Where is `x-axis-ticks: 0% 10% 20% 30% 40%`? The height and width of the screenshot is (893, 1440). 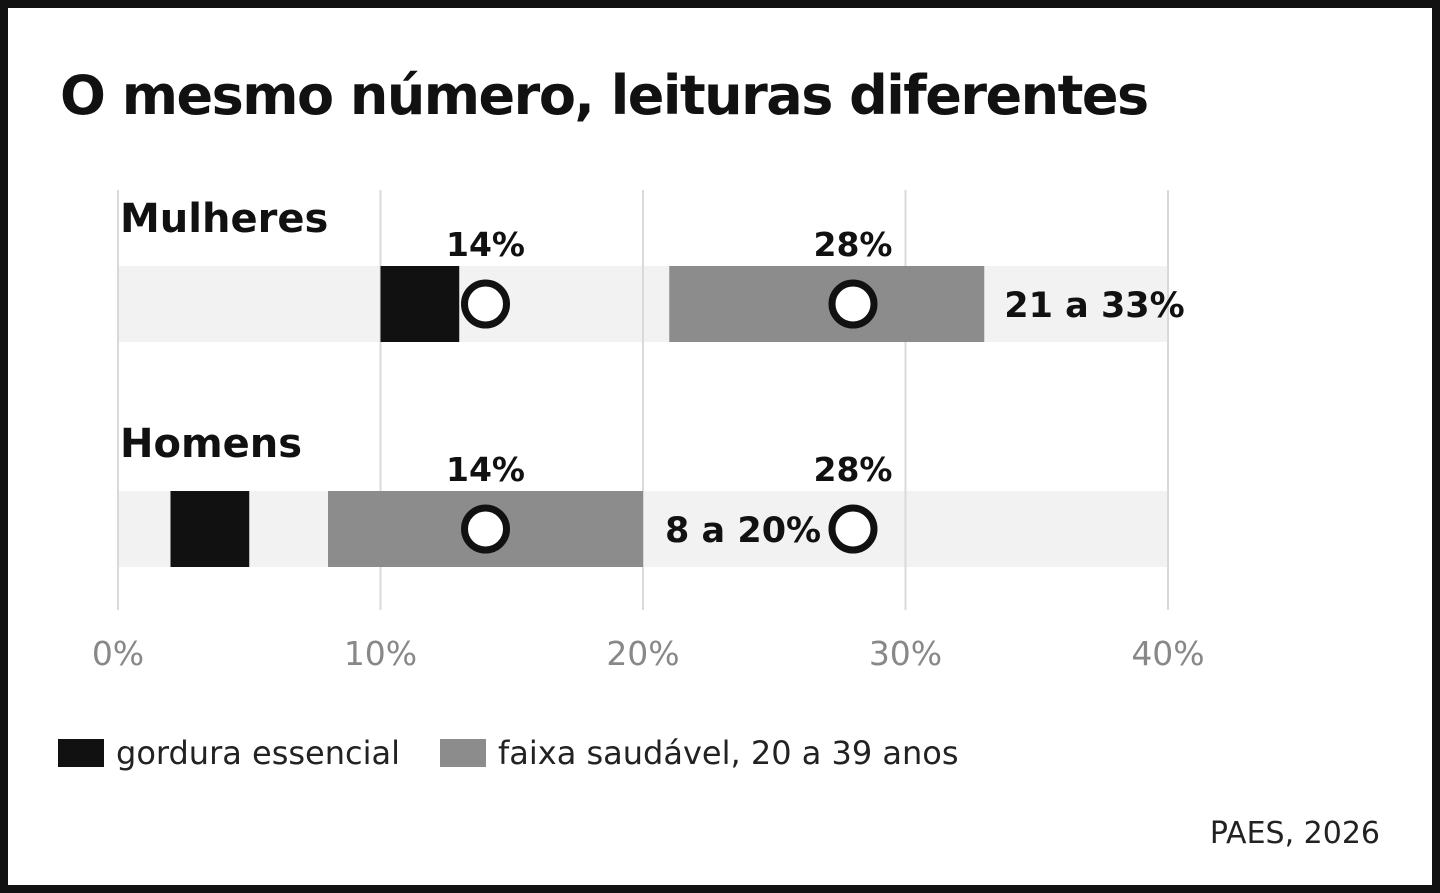
x-axis-ticks: 0% 10% 20% 30% 40% is located at coordinates (648, 653).